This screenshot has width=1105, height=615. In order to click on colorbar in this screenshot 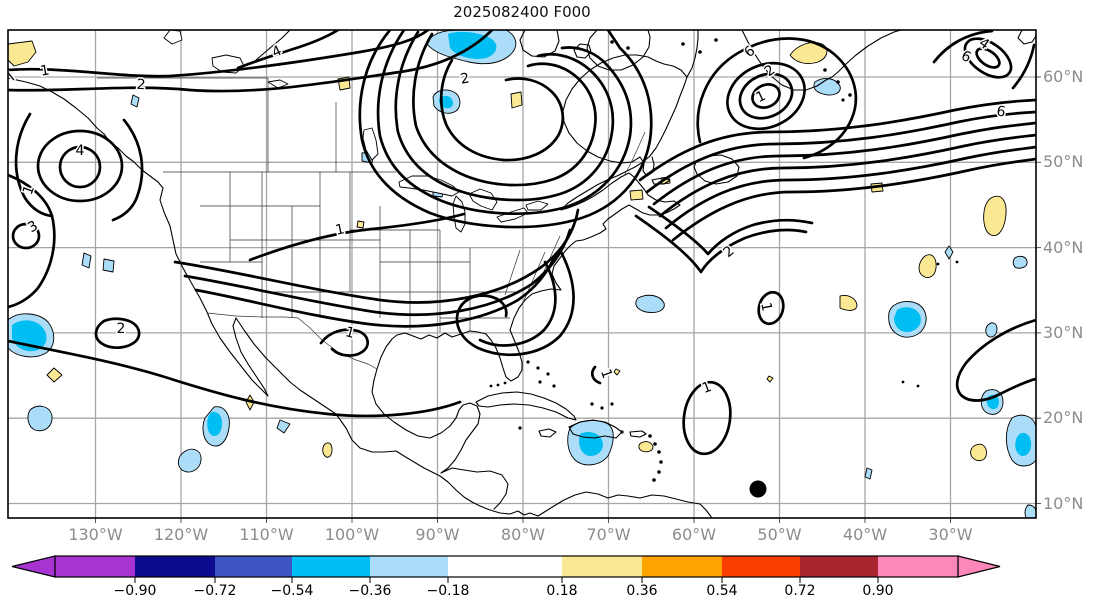, I will do `click(506, 569)`.